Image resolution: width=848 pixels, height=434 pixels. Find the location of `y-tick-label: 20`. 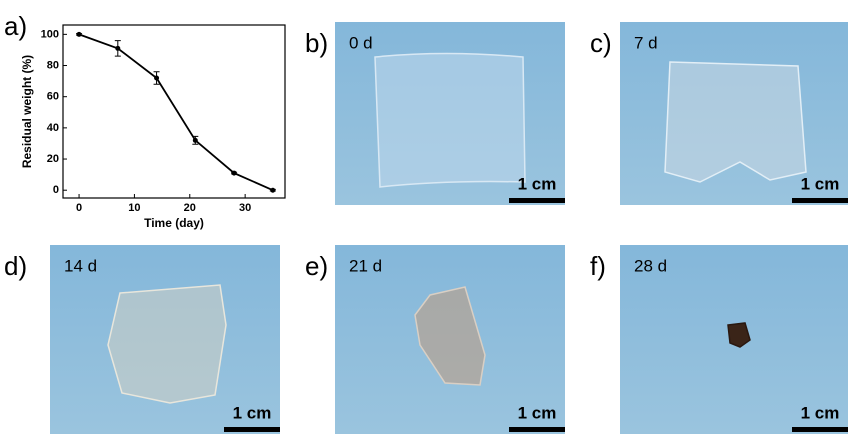

y-tick-label: 20 is located at coordinates (53, 159).